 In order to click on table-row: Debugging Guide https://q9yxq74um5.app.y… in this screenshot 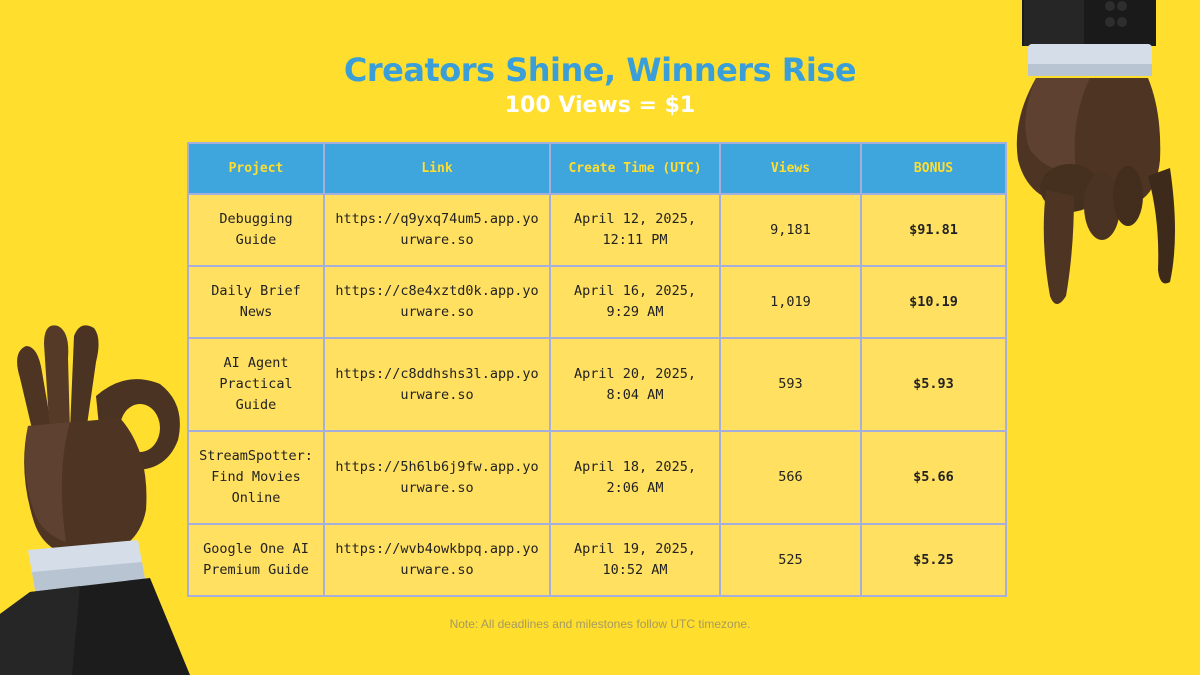, I will do `click(597, 230)`.